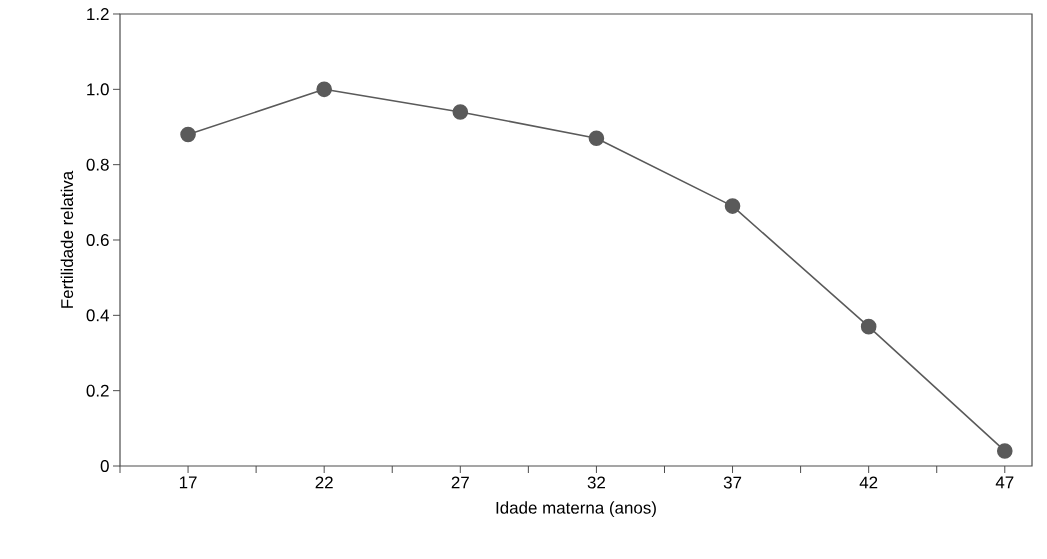  Describe the element at coordinates (576, 509) in the screenshot. I see `x-axis-title: Idade materna (anos)` at that location.